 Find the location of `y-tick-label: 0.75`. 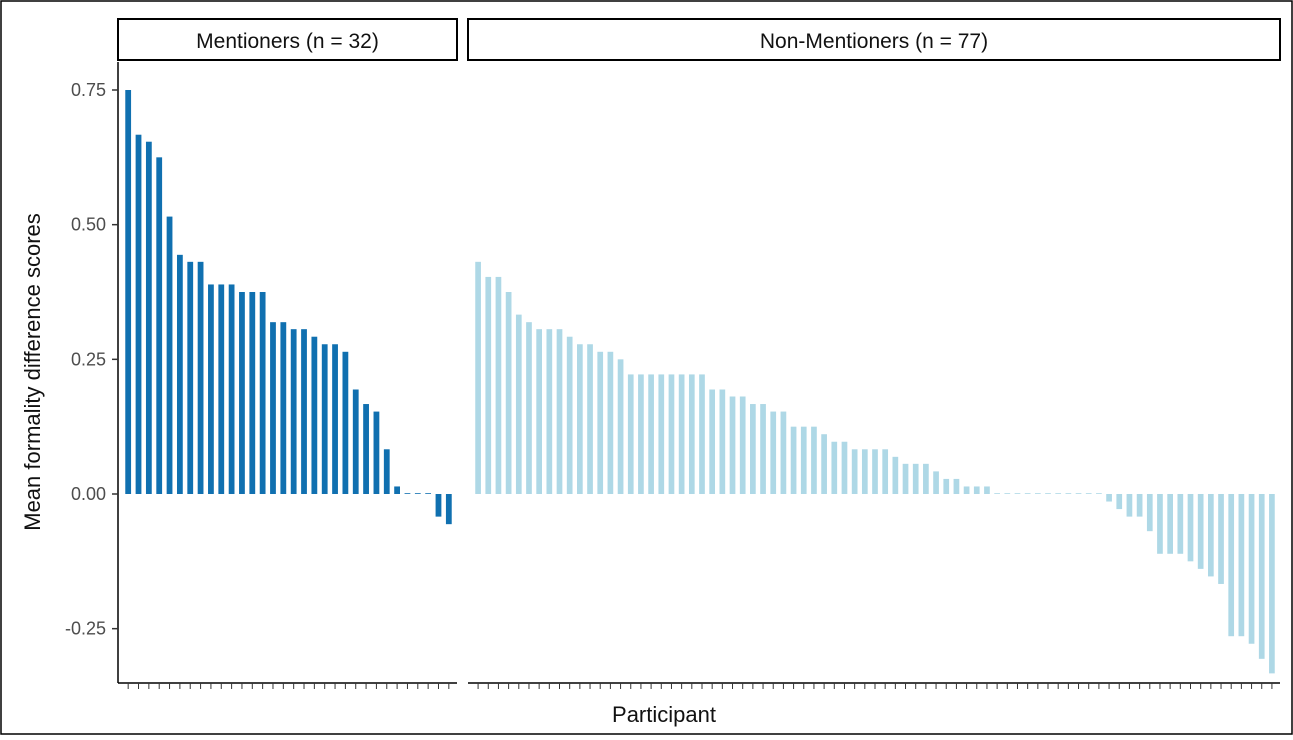

y-tick-label: 0.75 is located at coordinates (88, 90).